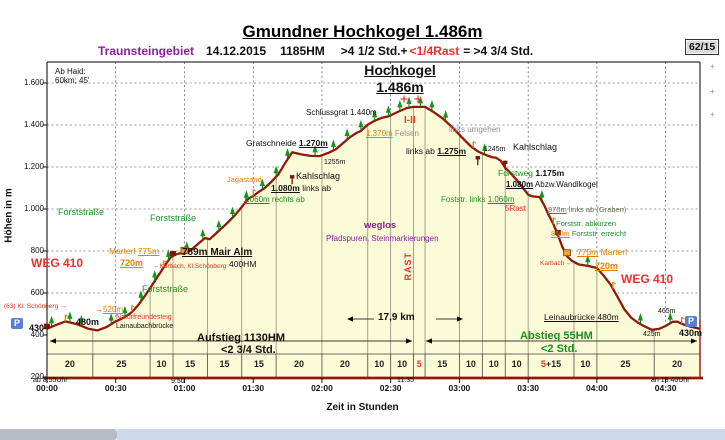 Image resolution: width=725 pixels, height=440 pixels. I want to click on links-umgehen-text: links umgehen, so click(475, 129).